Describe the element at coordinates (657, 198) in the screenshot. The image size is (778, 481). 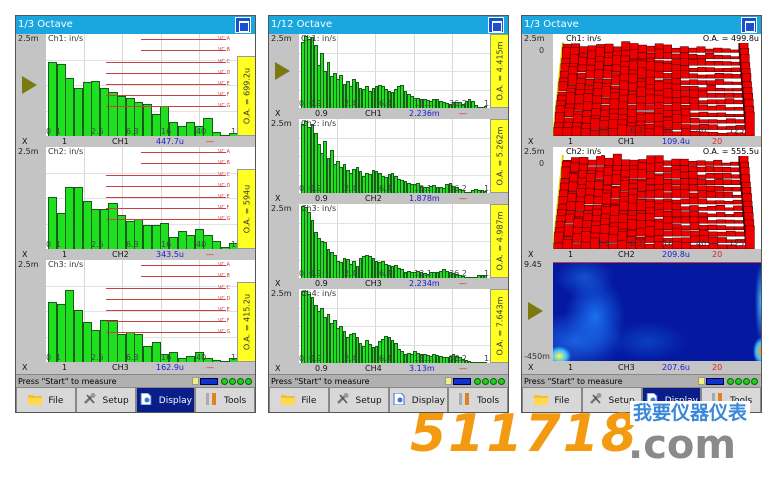
I see `waterfall-plot` at that location.